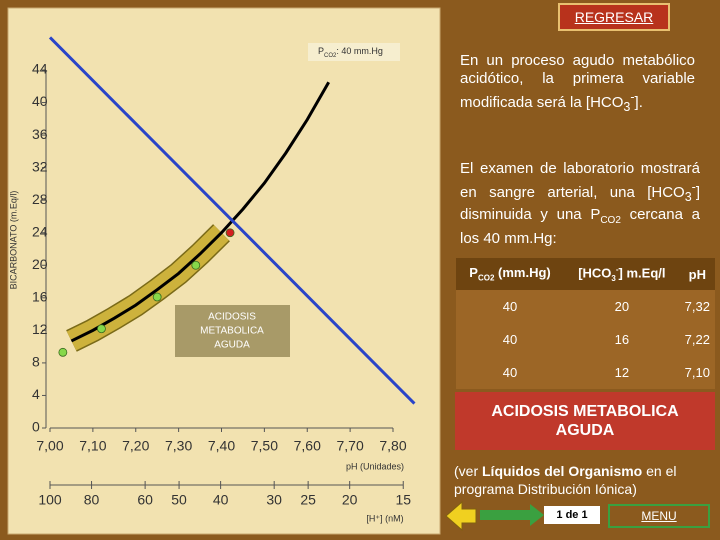 The image size is (720, 540). I want to click on y-tick-label: 16, so click(40, 297).